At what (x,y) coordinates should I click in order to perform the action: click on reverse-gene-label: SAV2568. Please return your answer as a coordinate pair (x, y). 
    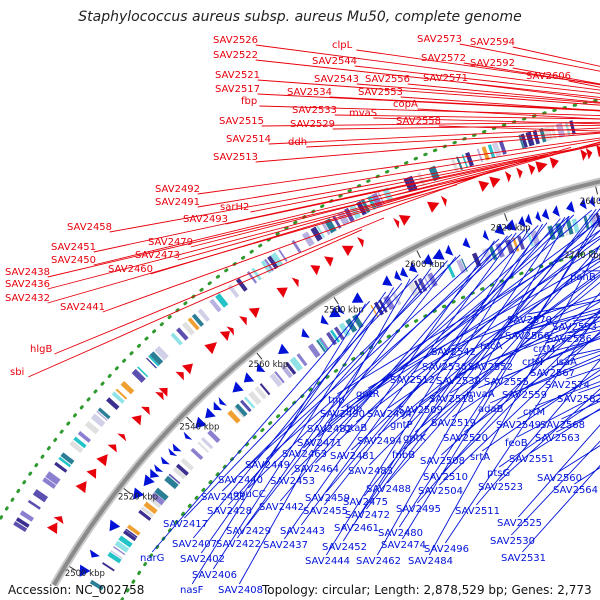
    Looking at the image, I should click on (562, 425).